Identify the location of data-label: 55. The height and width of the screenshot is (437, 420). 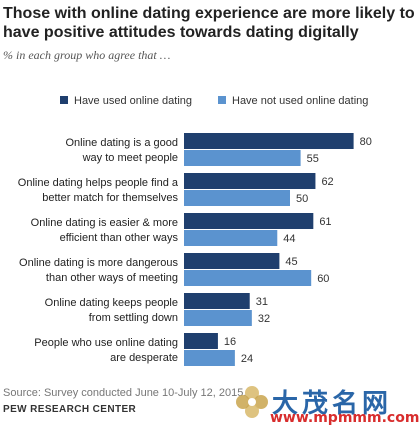
(313, 159).